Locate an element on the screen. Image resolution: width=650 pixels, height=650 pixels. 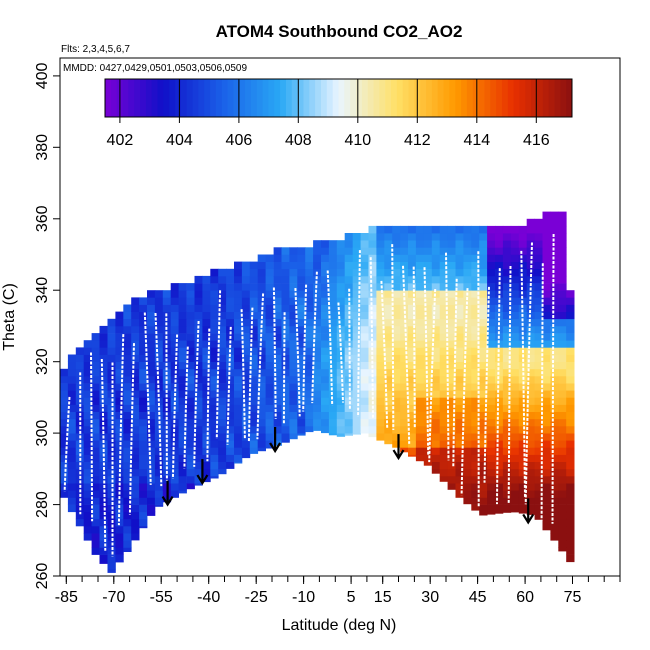
x-tick-label: -40 is located at coordinates (208, 597).